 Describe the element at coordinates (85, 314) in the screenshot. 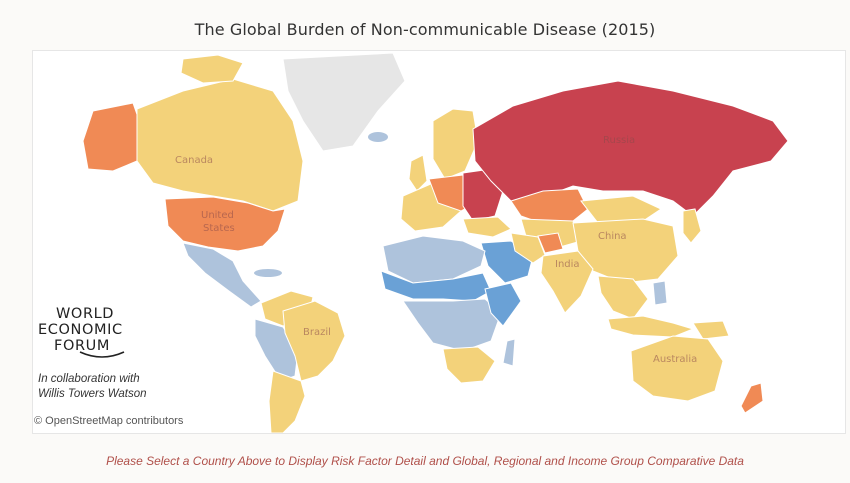

I see `logo-line-world: WORLD` at that location.